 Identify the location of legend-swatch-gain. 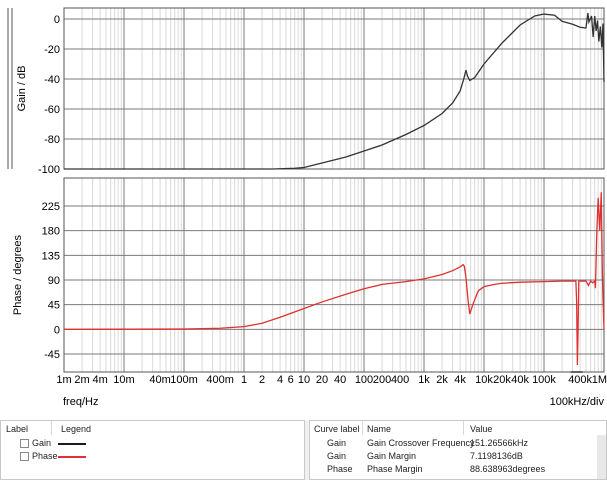
(72, 444).